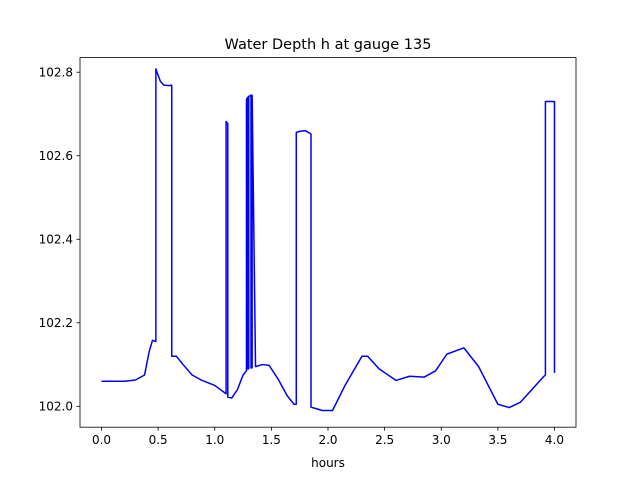  I want to click on x-tick-label: 0.5, so click(158, 440).